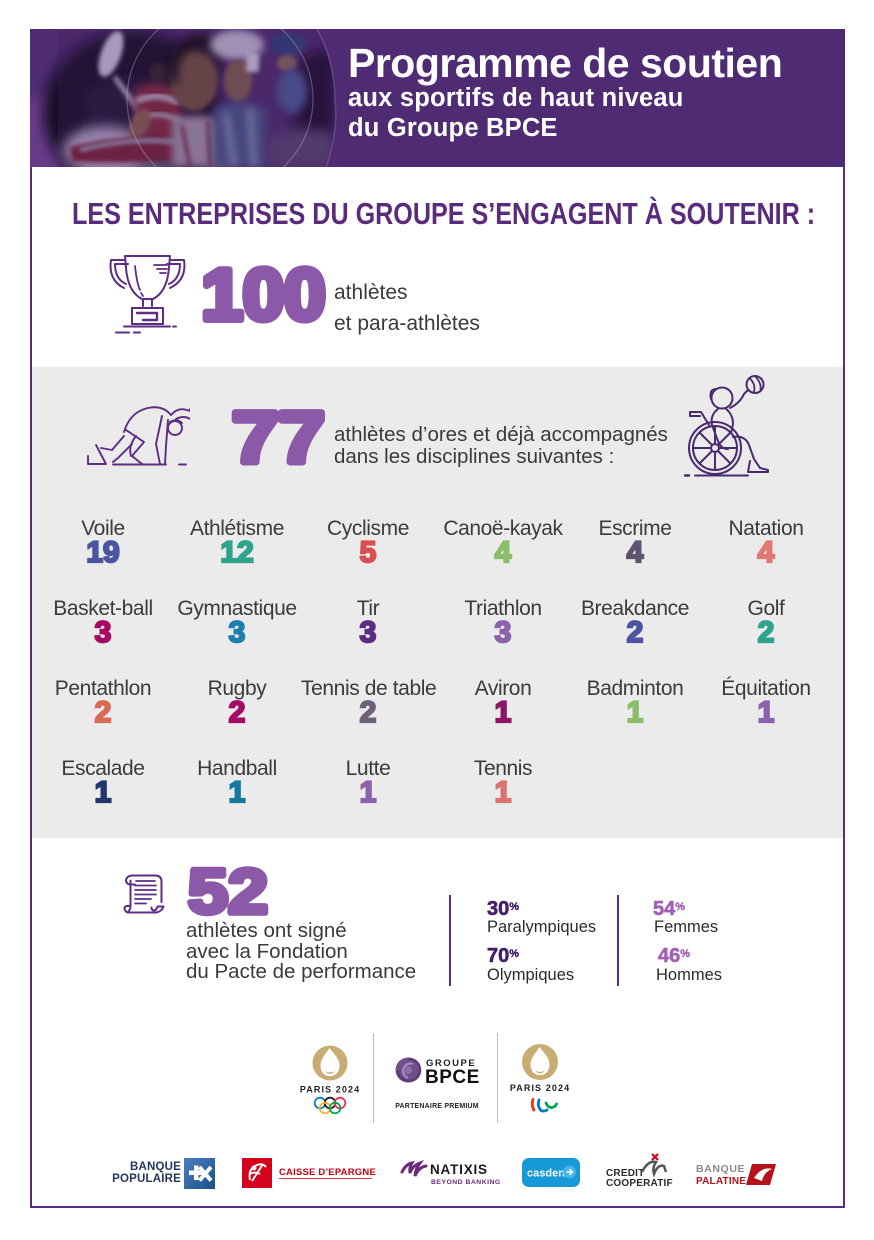 The height and width of the screenshot is (1240, 874). What do you see at coordinates (721, 1181) in the screenshot?
I see `svg-text: PALATINE` at bounding box center [721, 1181].